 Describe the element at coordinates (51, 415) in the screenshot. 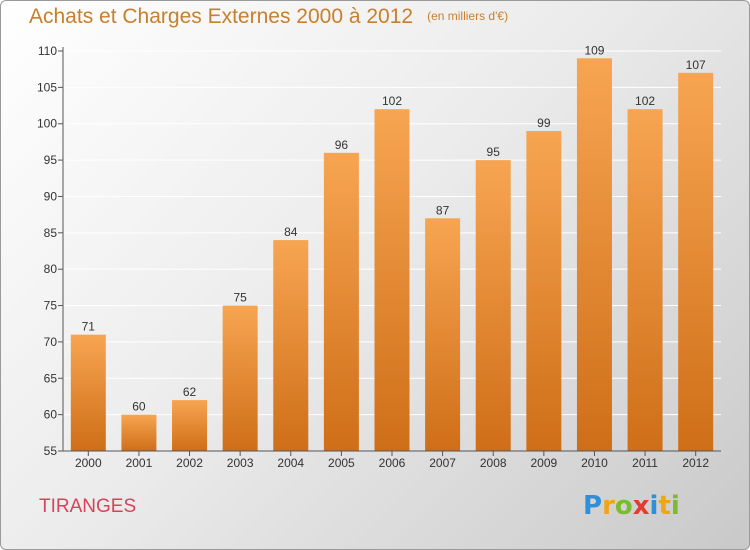

I see `y-tick-label: 60` at that location.